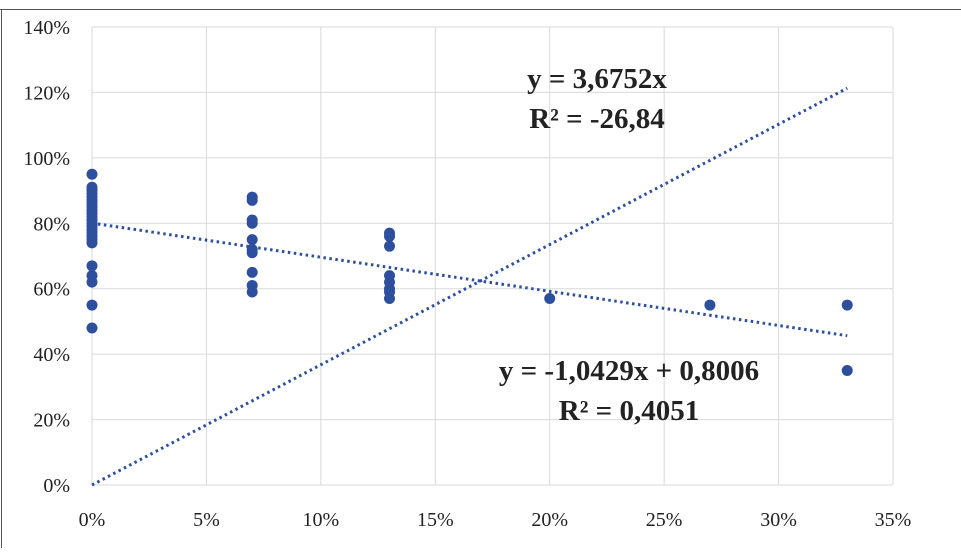  Describe the element at coordinates (629, 411) in the screenshot. I see `trendline-2-r2: R² = 0,4051` at that location.